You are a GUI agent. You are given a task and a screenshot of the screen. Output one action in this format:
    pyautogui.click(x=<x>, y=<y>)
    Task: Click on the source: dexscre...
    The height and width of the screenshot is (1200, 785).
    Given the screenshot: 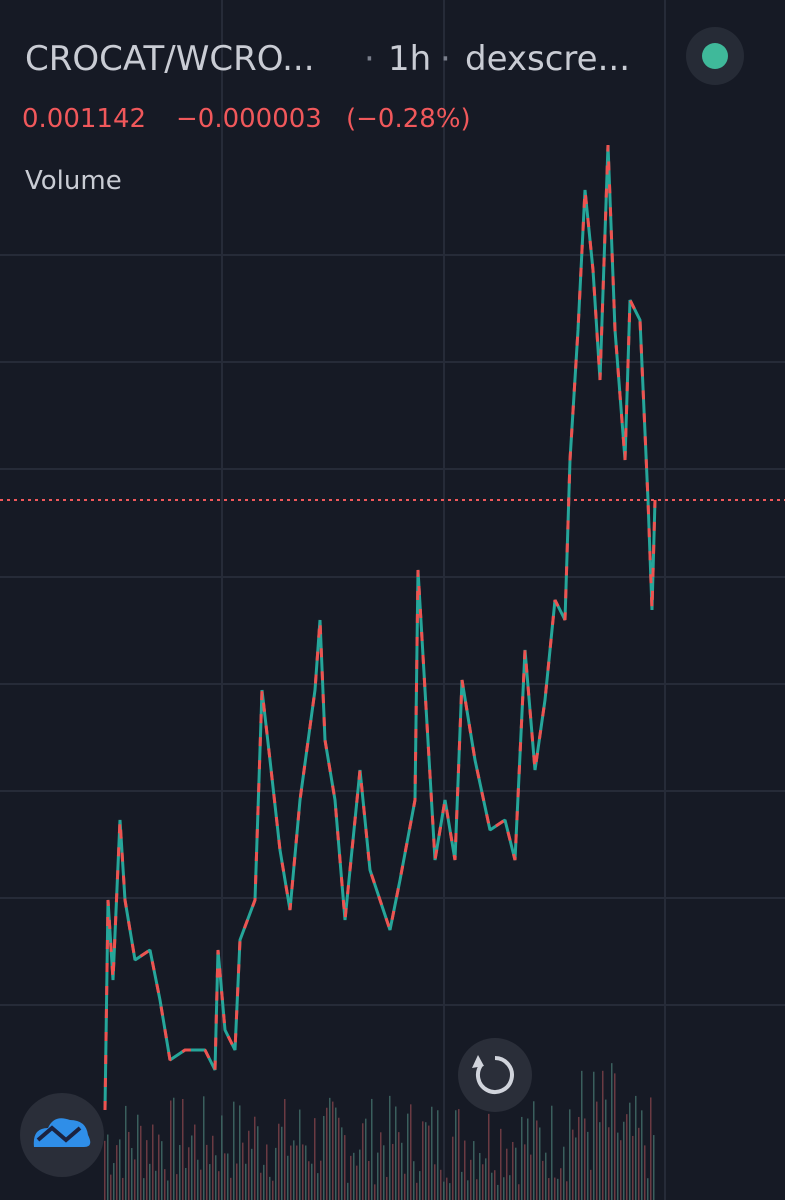 What is the action you would take?
    pyautogui.click(x=547, y=59)
    